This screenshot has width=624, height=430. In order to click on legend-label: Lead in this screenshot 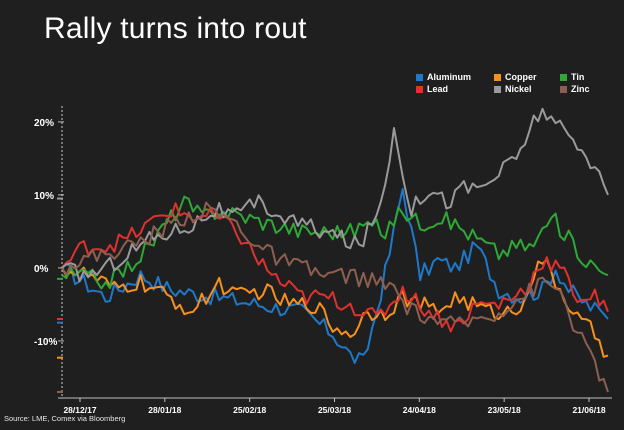, I will do `click(438, 89)`.